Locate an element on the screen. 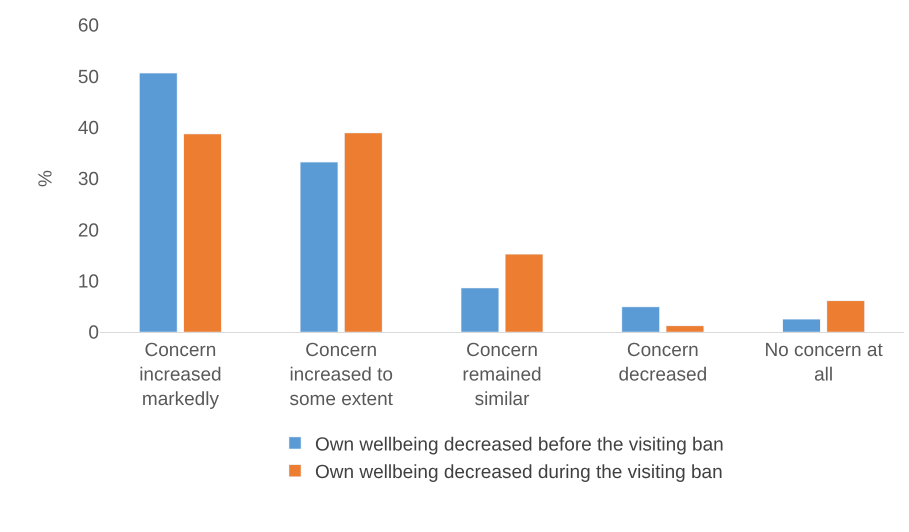  x-tick-label: Concern increased markedly is located at coordinates (180, 375).